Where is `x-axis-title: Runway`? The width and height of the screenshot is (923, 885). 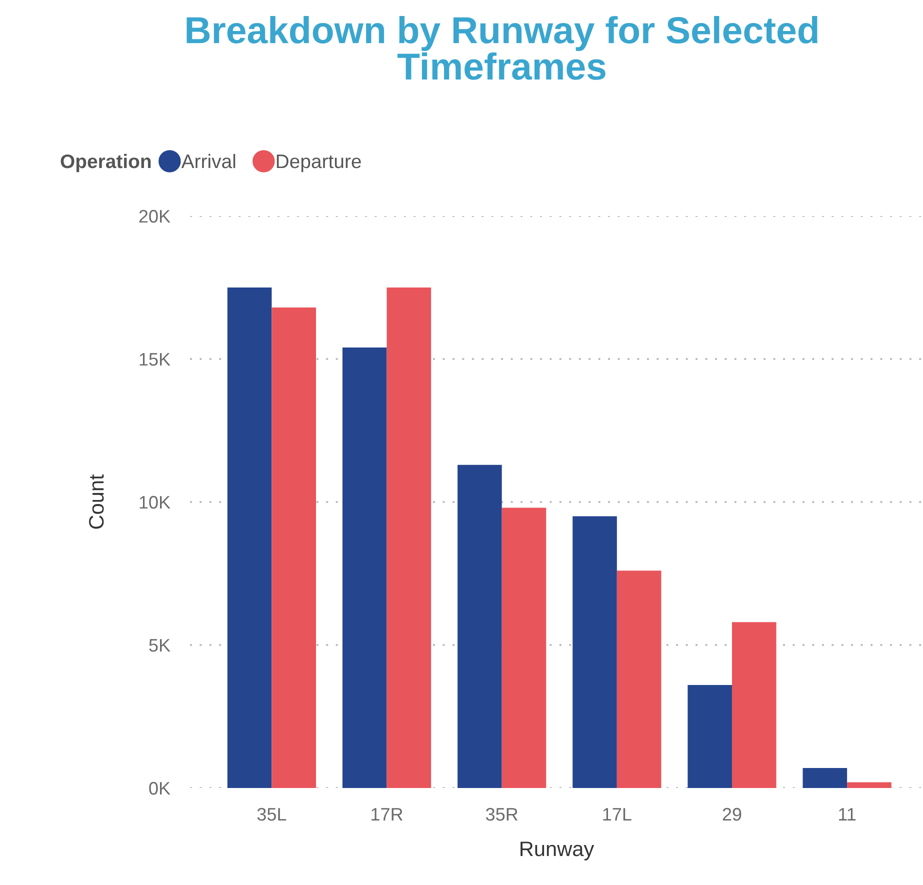
x-axis-title: Runway is located at coordinates (557, 851).